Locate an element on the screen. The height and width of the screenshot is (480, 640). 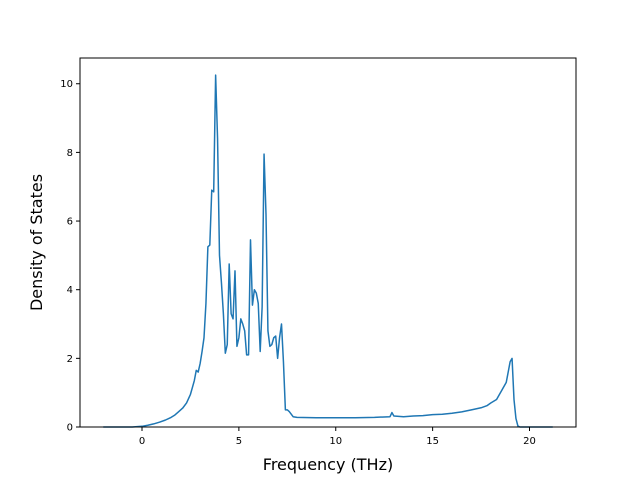
y-axis-label: Density of States is located at coordinates (36, 242).